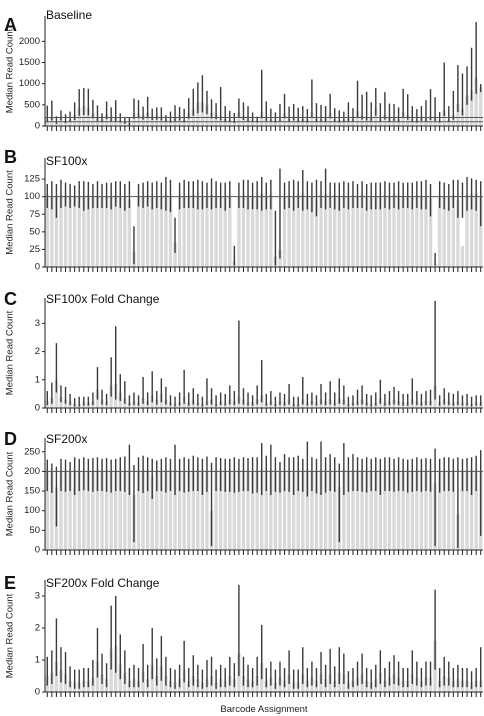  Describe the element at coordinates (29, 83) in the screenshot. I see `y-tick-label: 1000` at that location.